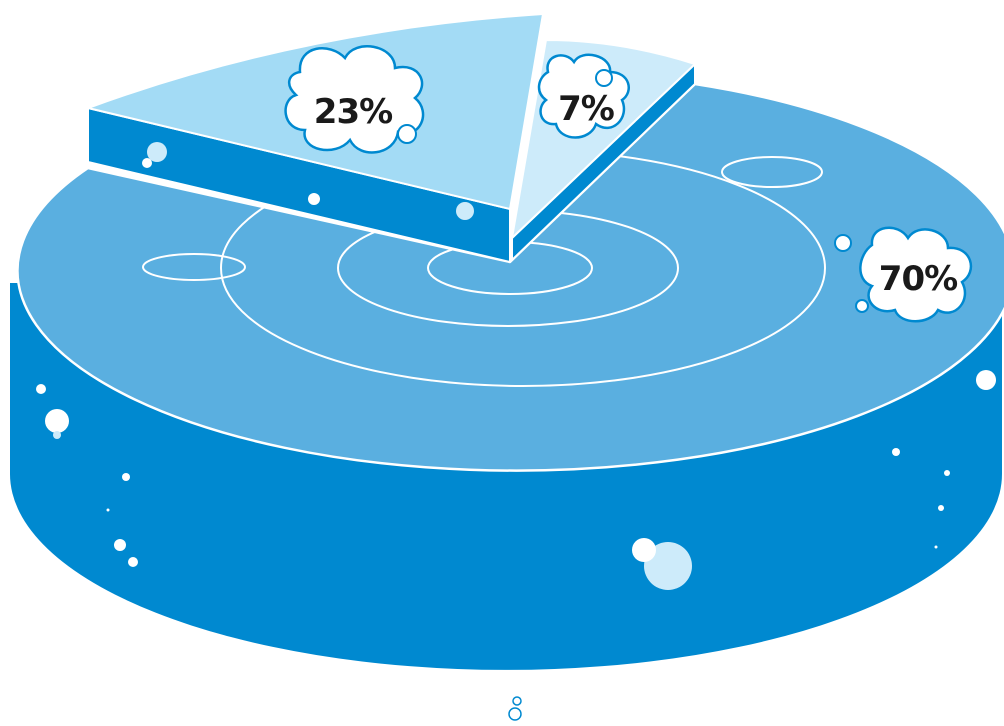 Image resolution: width=1004 pixels, height=726 pixels. What do you see at coordinates (586, 109) in the screenshot?
I see `label-7-text: 7%` at bounding box center [586, 109].